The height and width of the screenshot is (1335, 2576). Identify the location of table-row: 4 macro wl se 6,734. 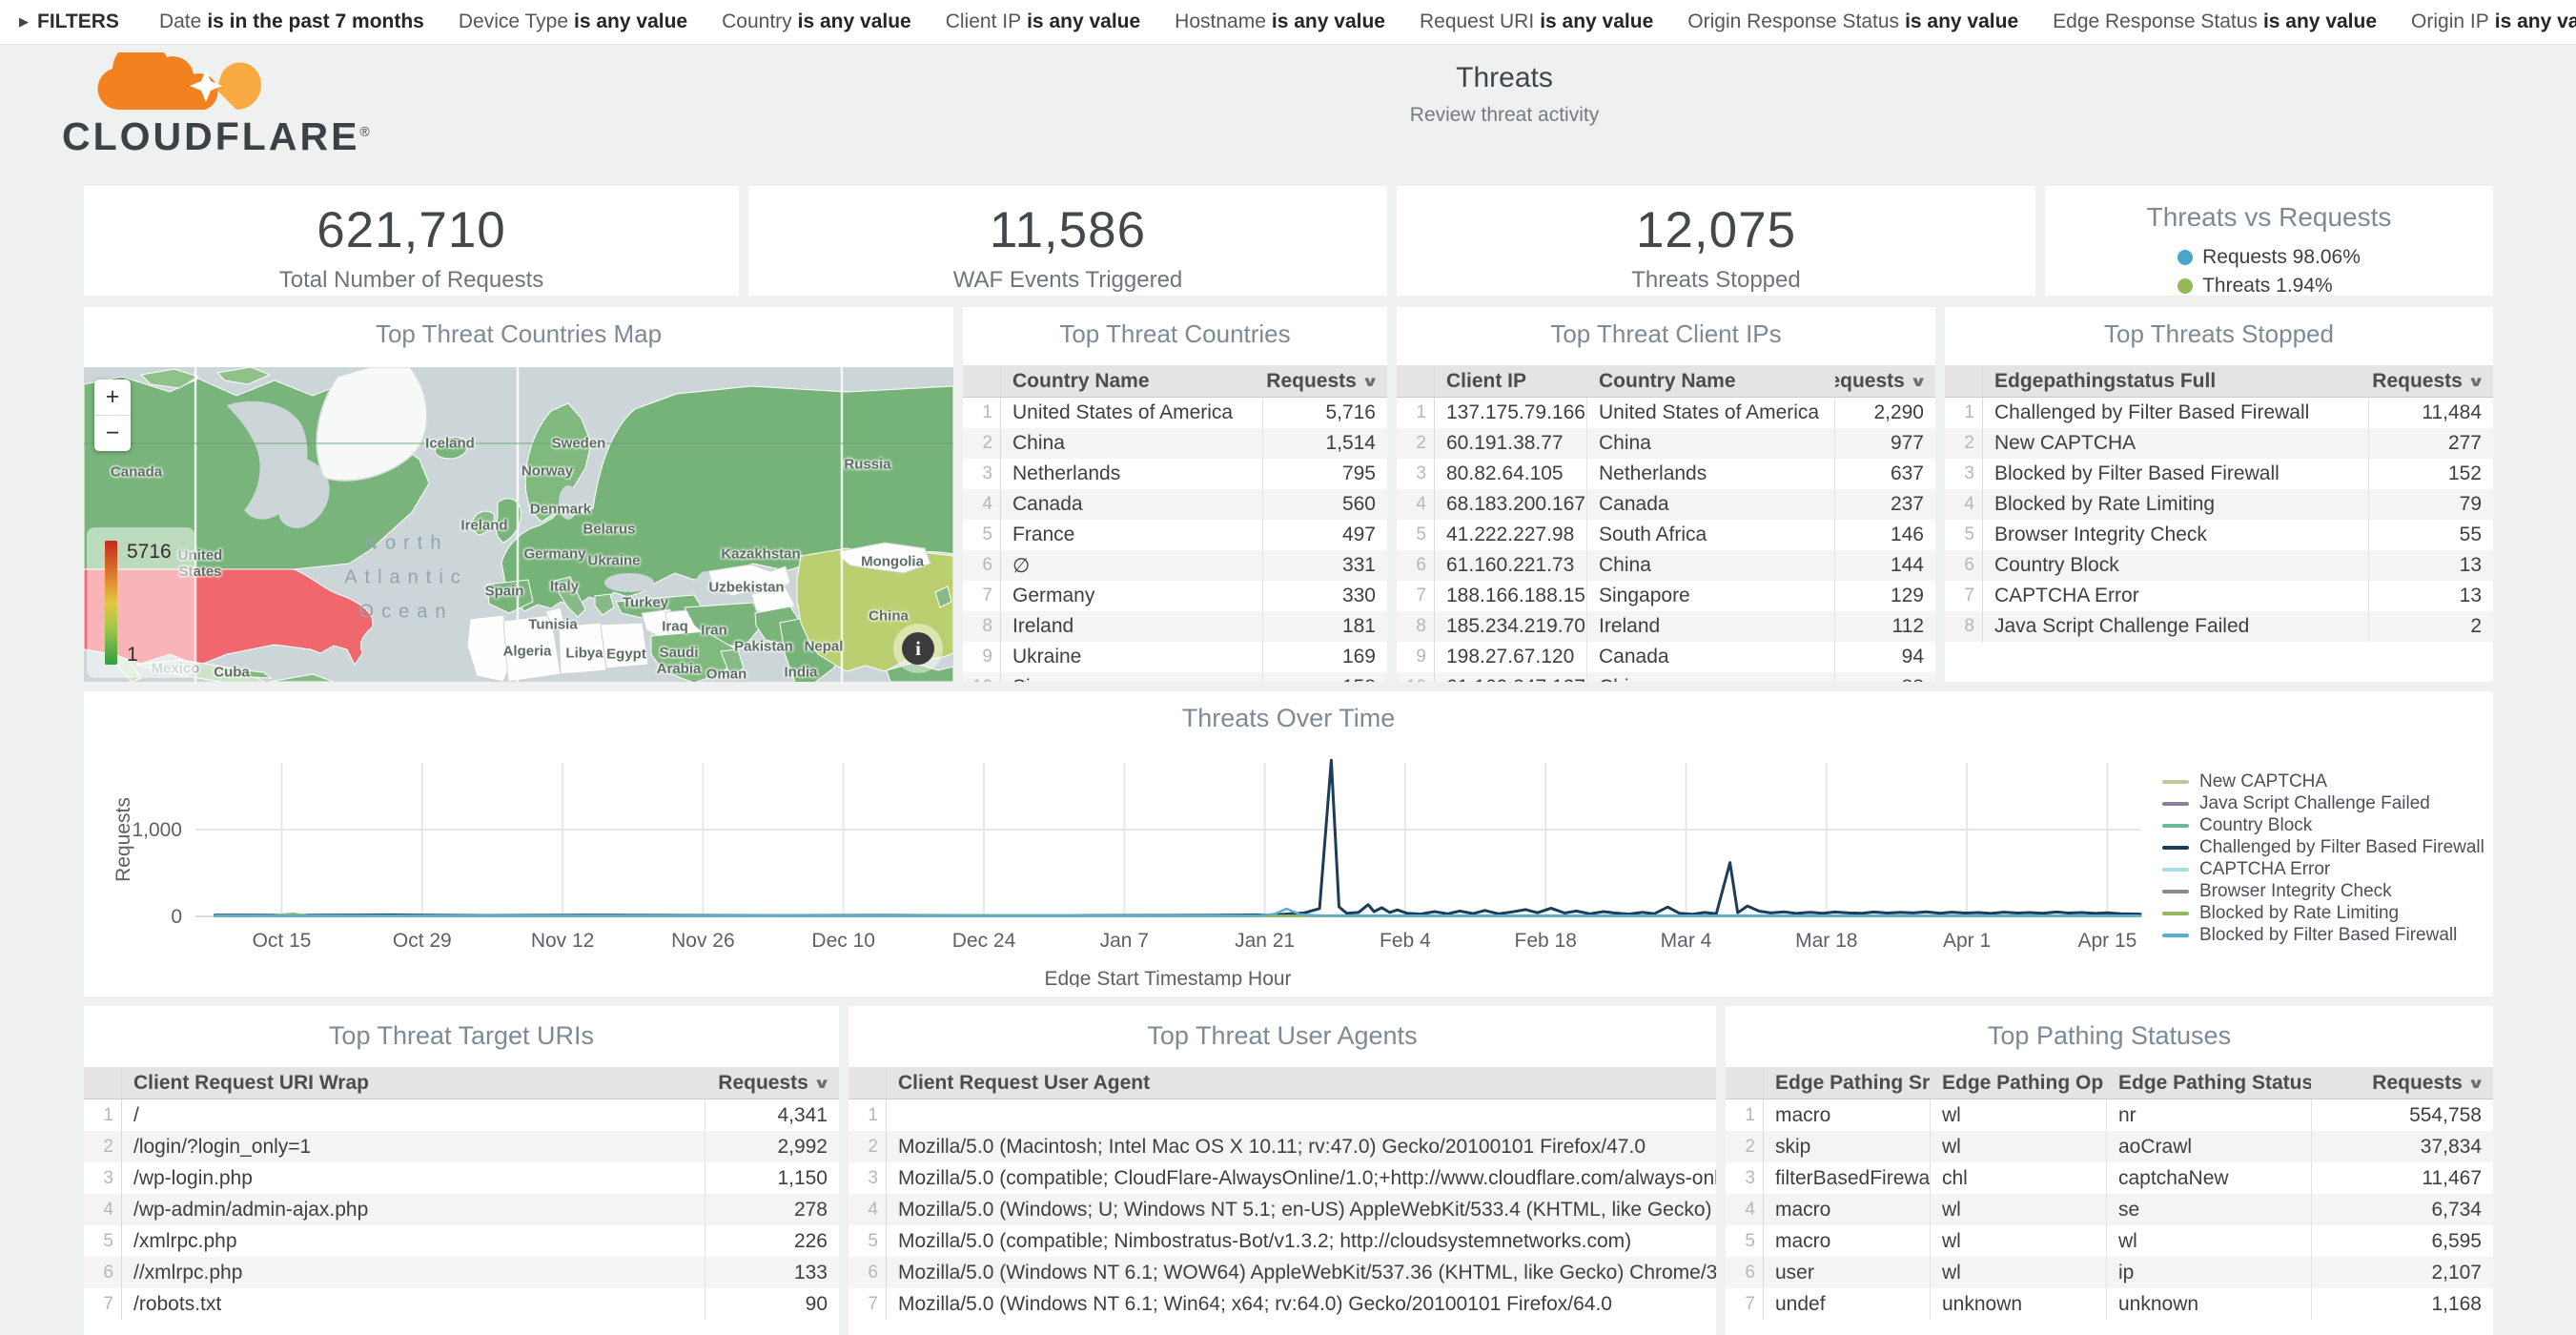
(2109, 1209).